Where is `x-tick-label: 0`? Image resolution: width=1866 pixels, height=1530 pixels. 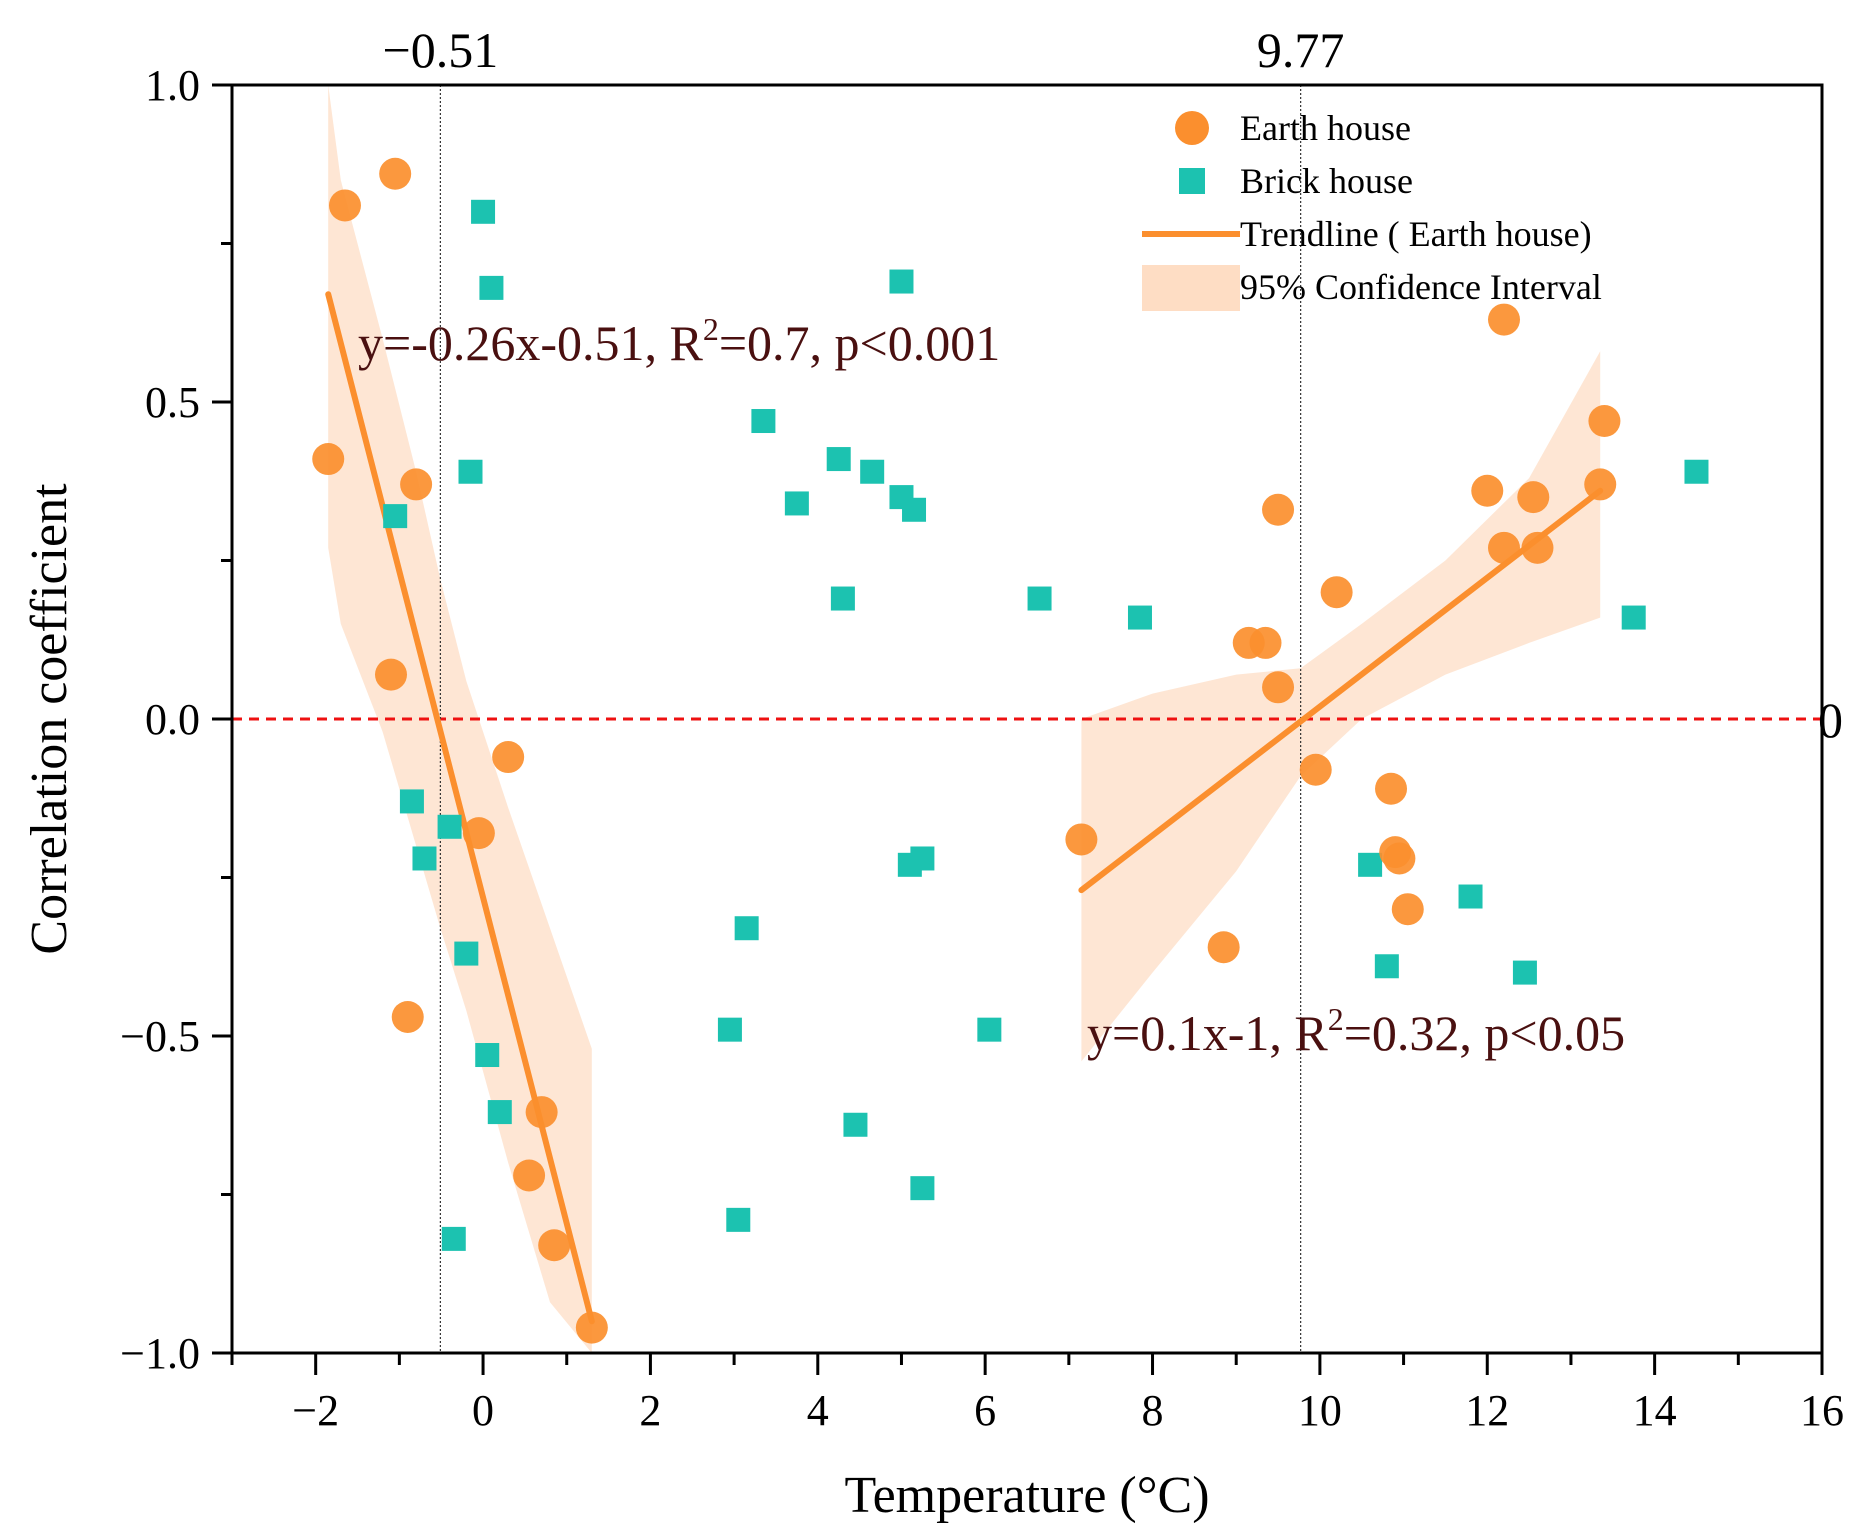
x-tick-label: 0 is located at coordinates (483, 1410).